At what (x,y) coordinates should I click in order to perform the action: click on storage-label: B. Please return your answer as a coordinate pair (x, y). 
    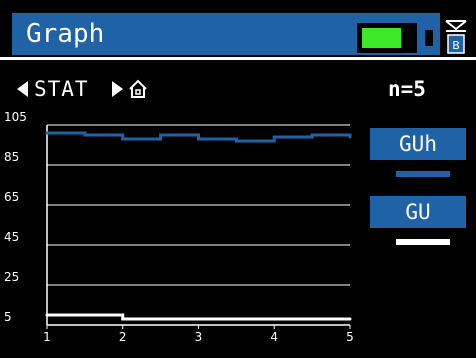
    Looking at the image, I should click on (456, 45).